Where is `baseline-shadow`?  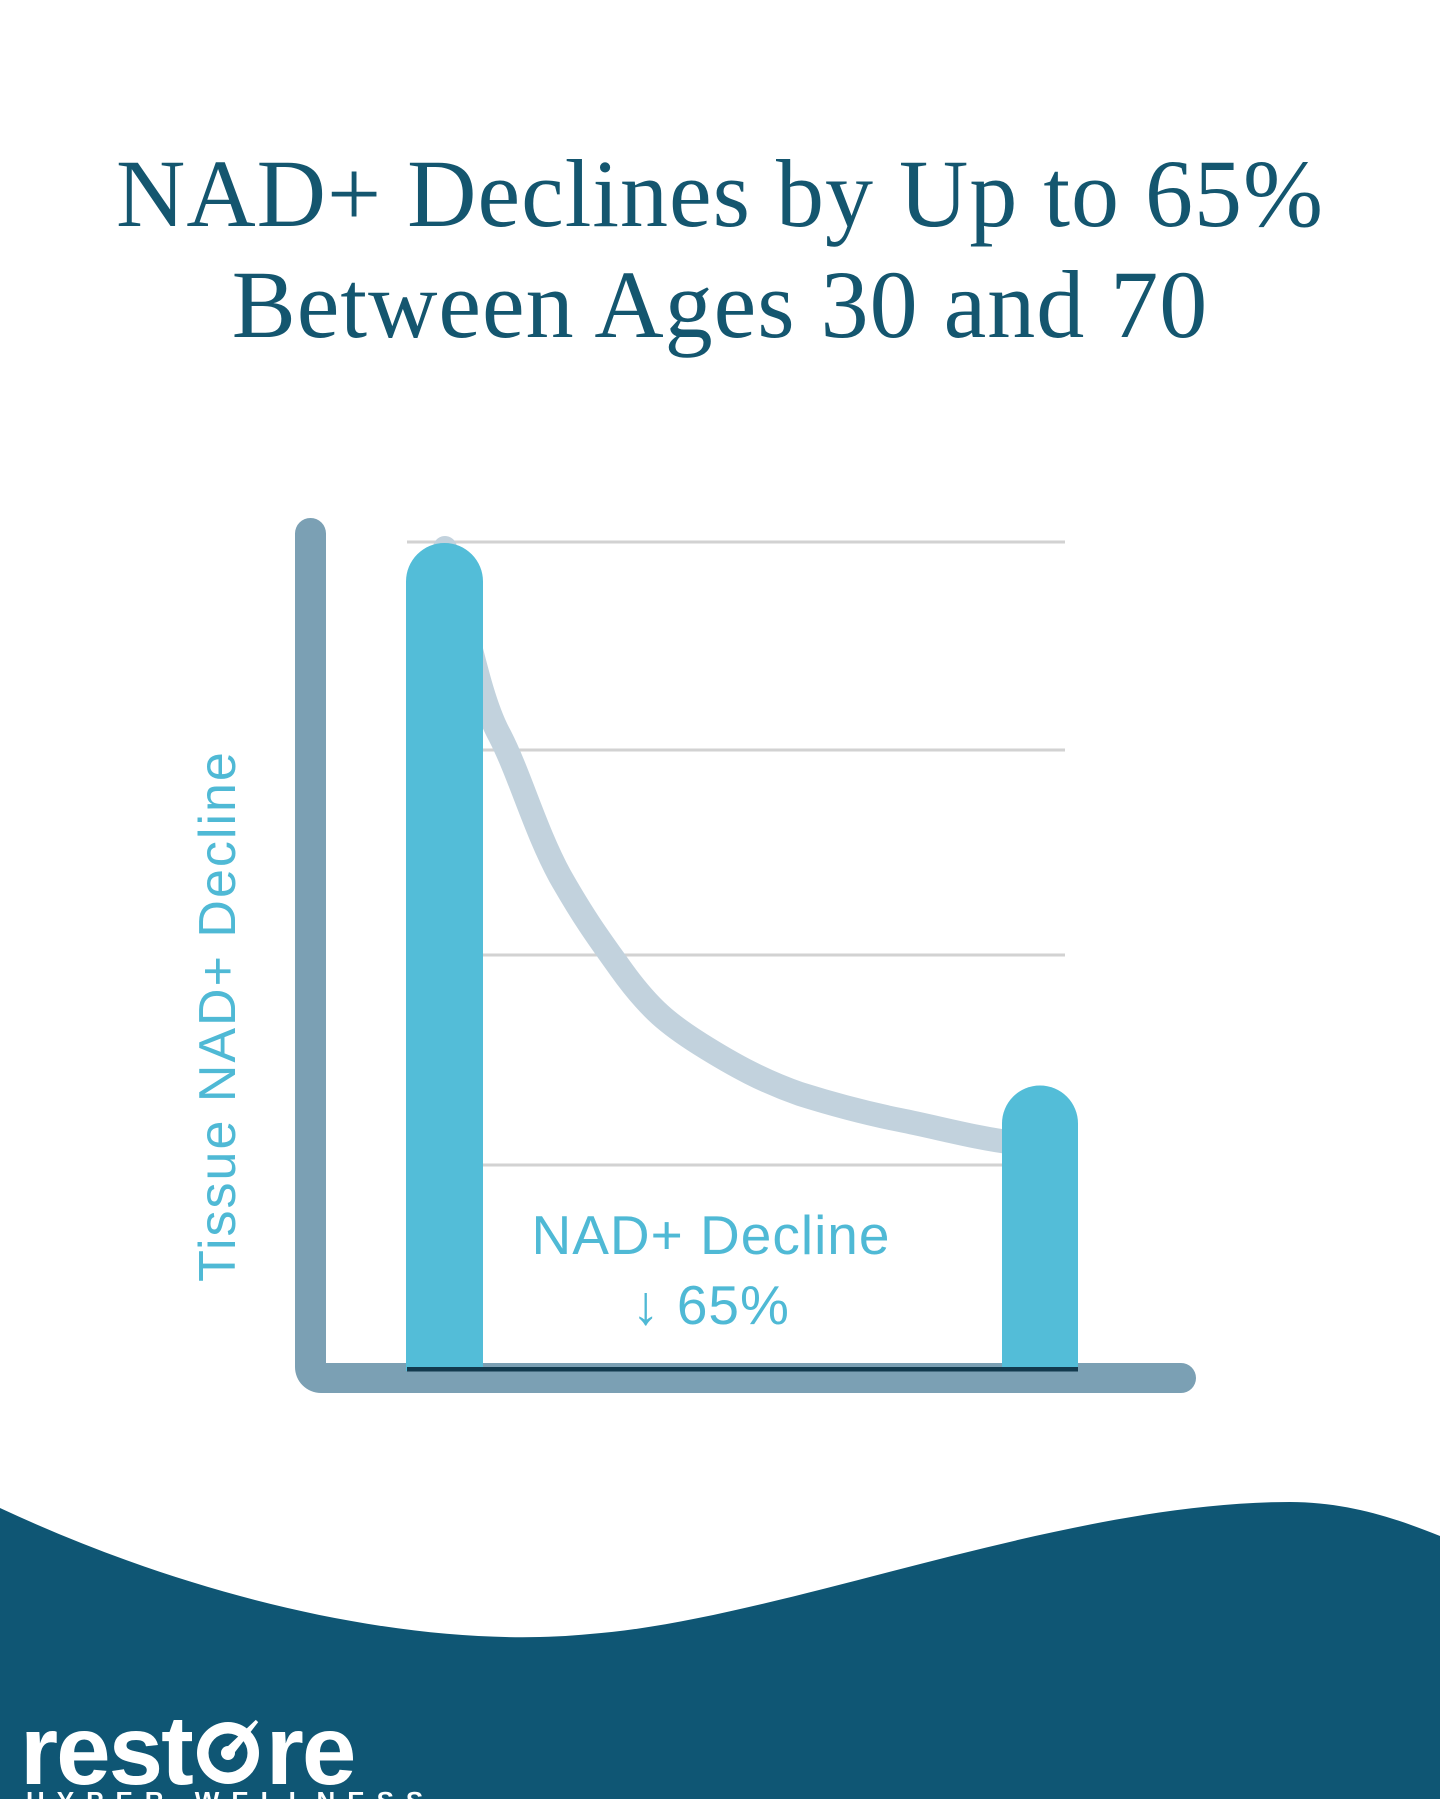
baseline-shadow is located at coordinates (742, 1369).